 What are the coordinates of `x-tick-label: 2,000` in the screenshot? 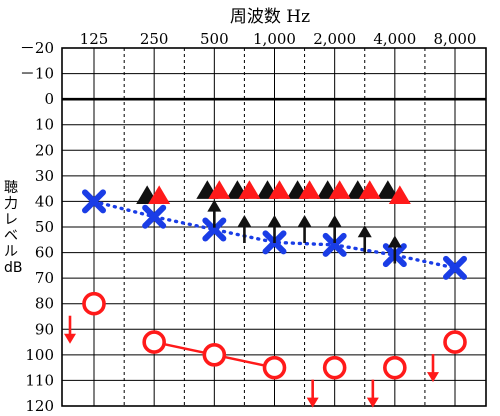 It's located at (334, 39).